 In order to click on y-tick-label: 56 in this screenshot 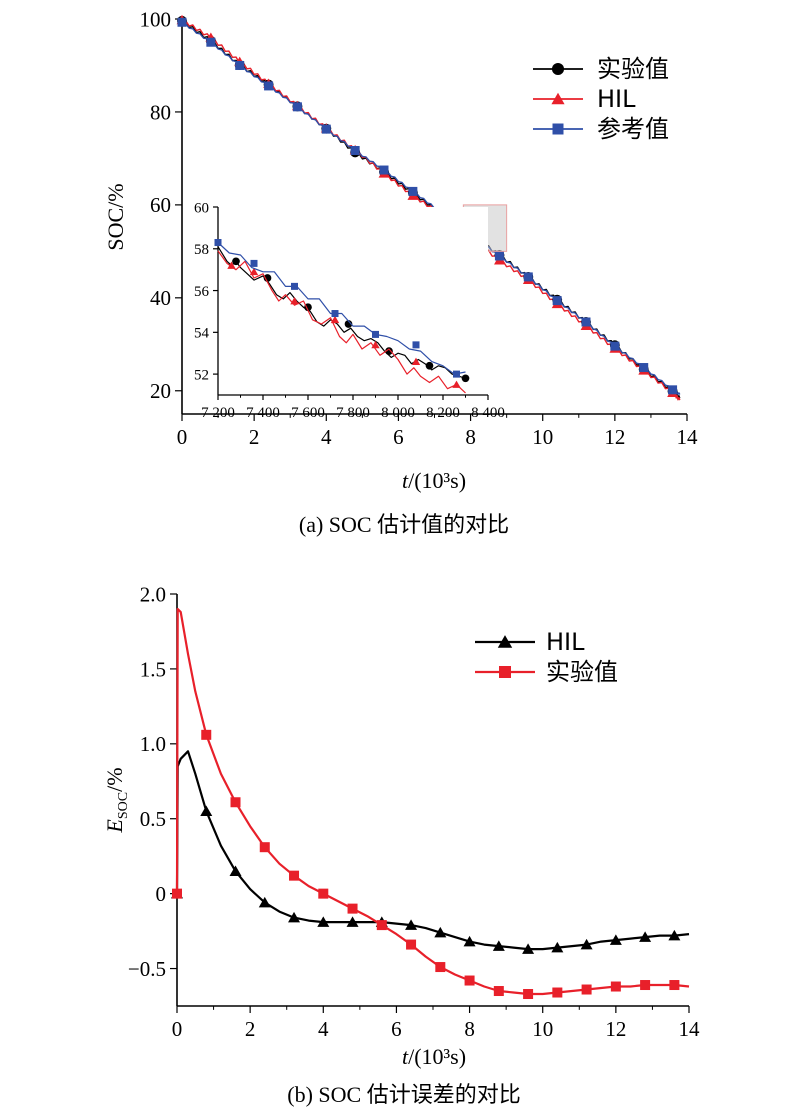, I will do `click(202, 292)`.